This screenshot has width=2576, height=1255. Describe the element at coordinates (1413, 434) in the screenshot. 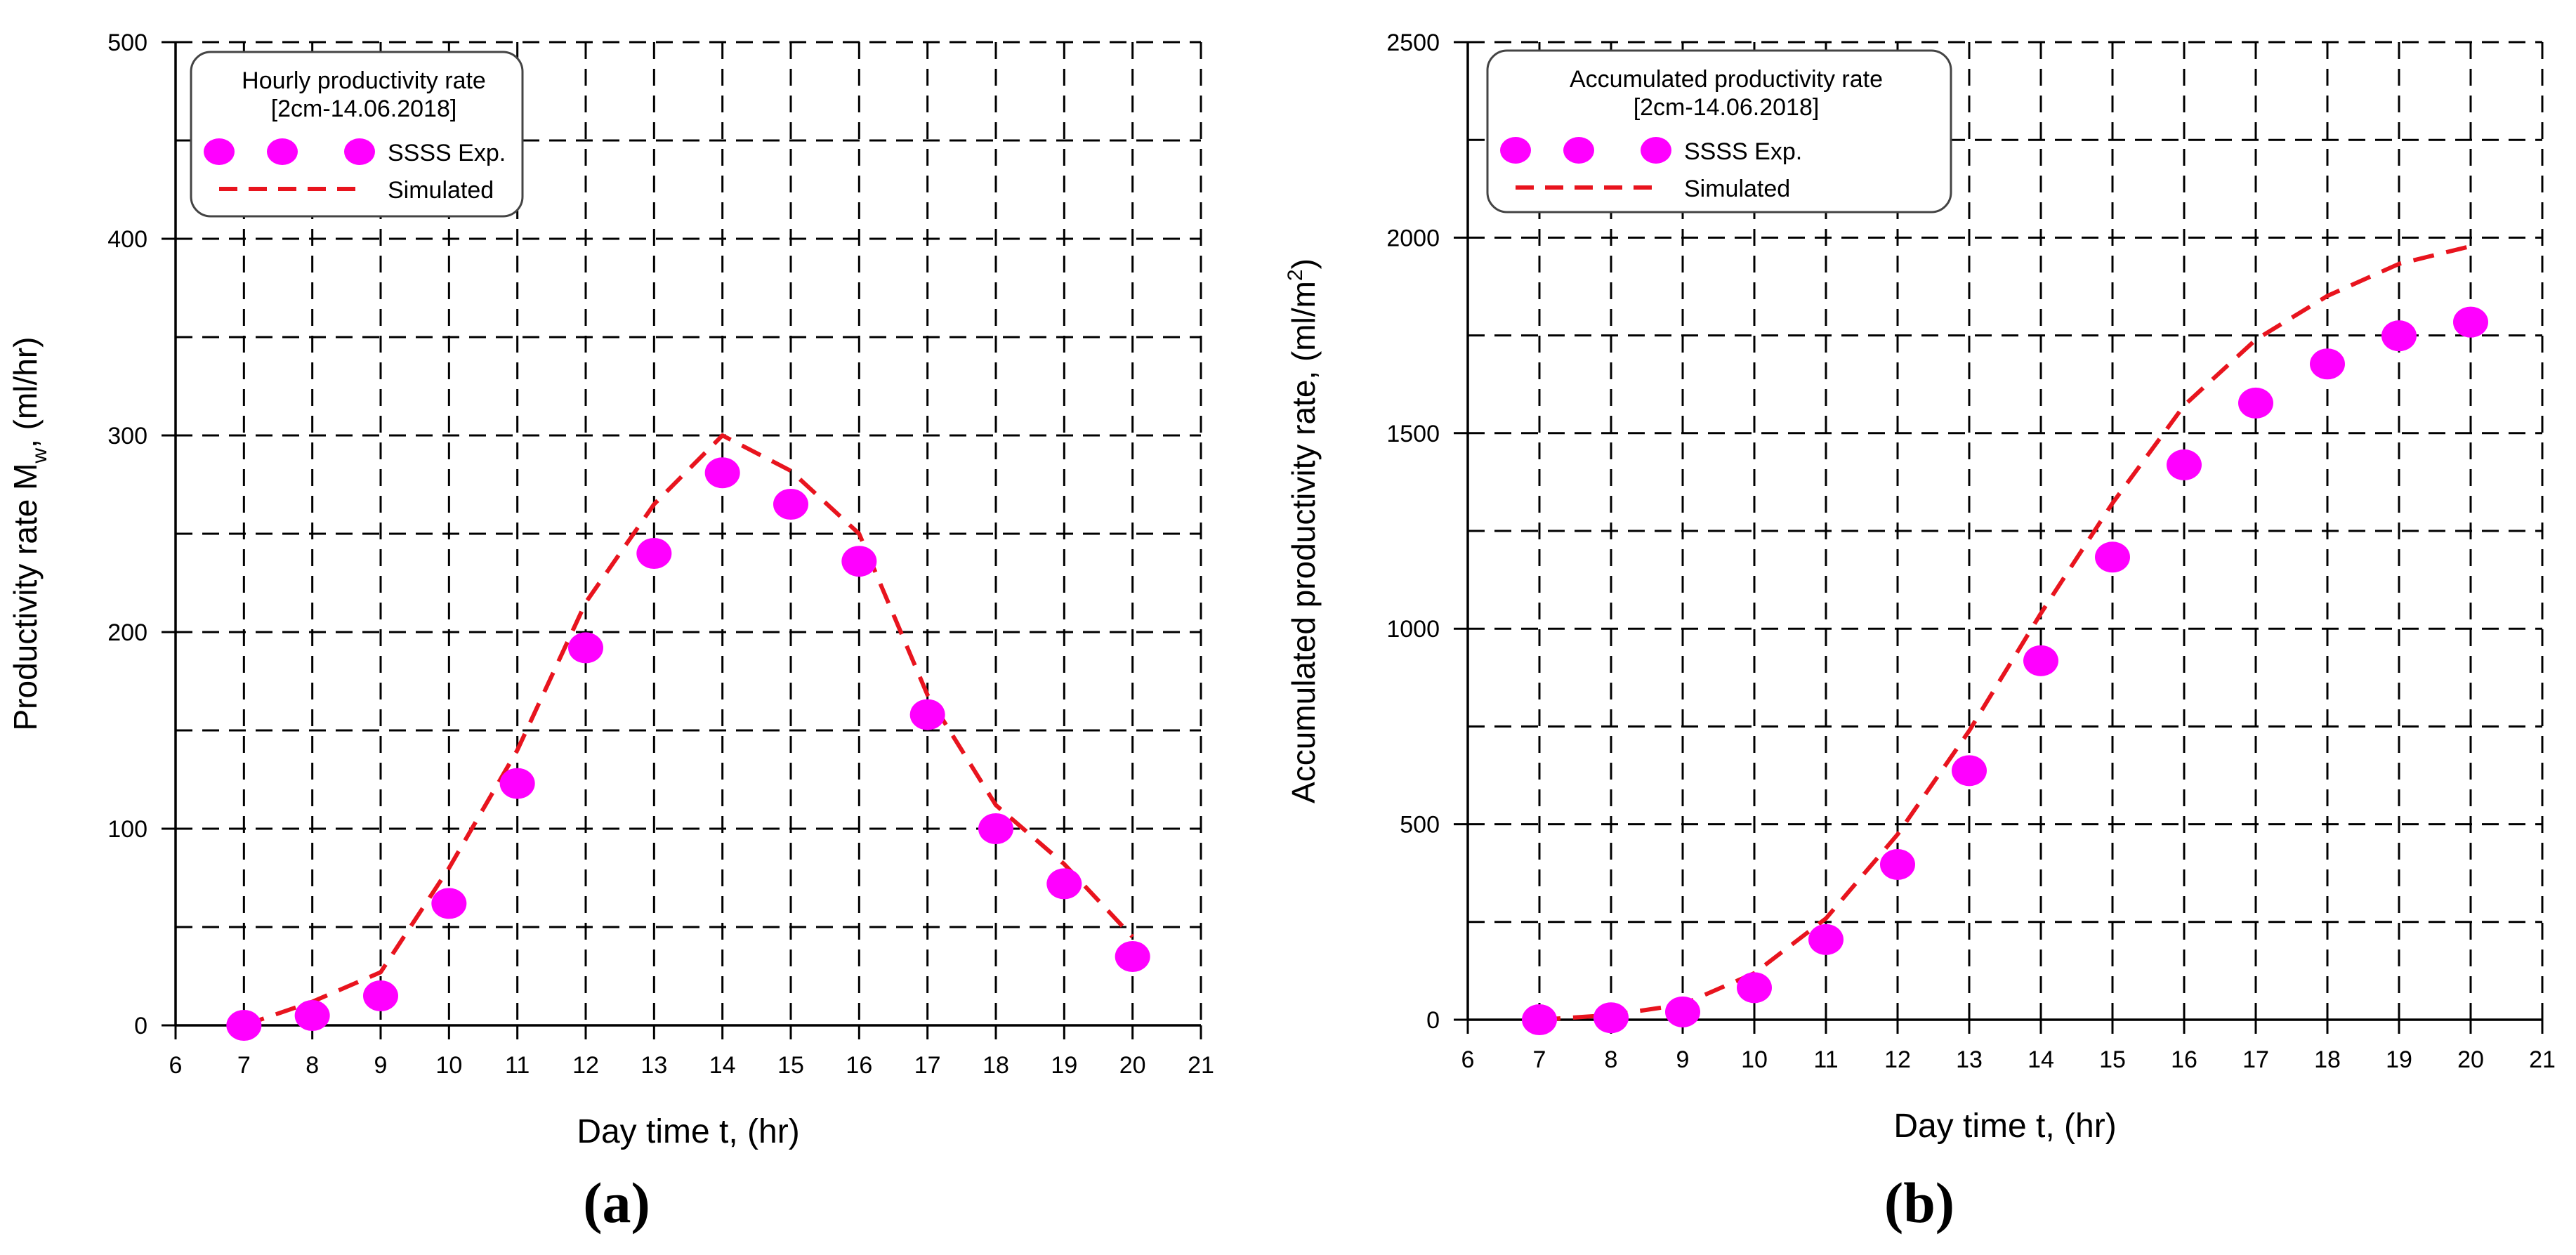

I see `y-tick-label: 1500` at that location.